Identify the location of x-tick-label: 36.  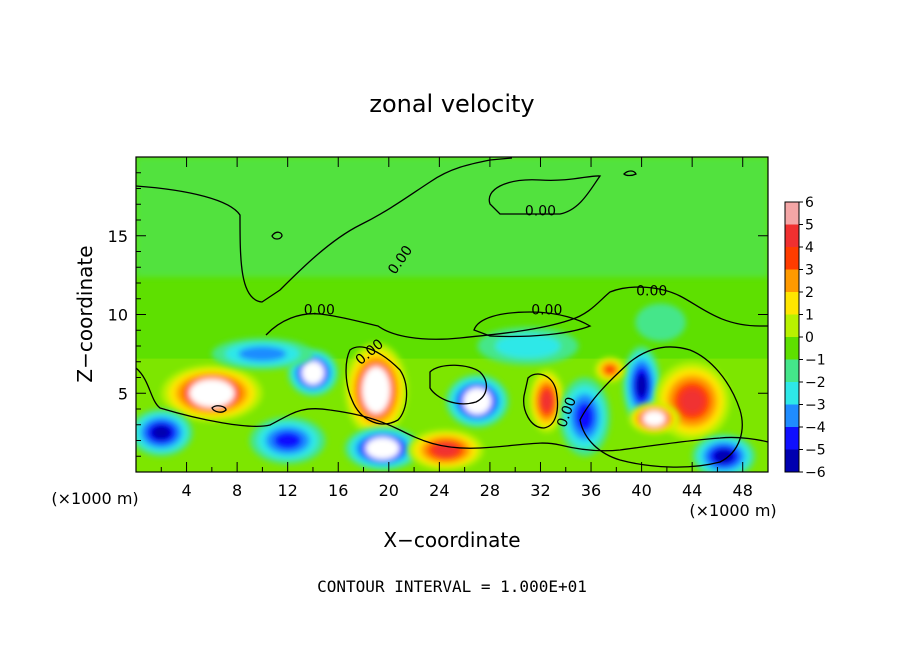
(591, 490).